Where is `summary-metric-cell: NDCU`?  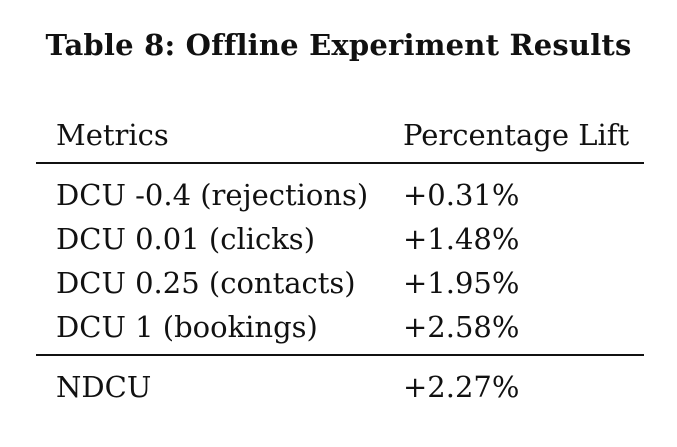
summary-metric-cell: NDCU is located at coordinates (104, 387).